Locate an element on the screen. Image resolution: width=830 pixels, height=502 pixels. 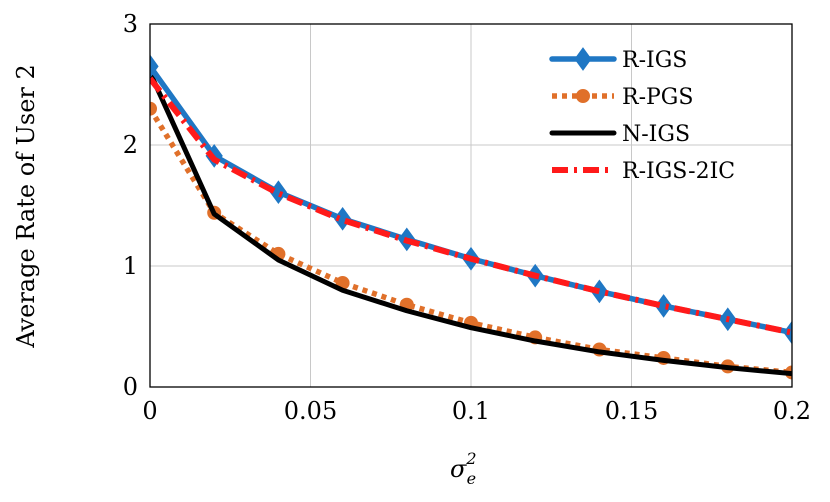
x-axis-title-subscript: e is located at coordinates (471, 478).